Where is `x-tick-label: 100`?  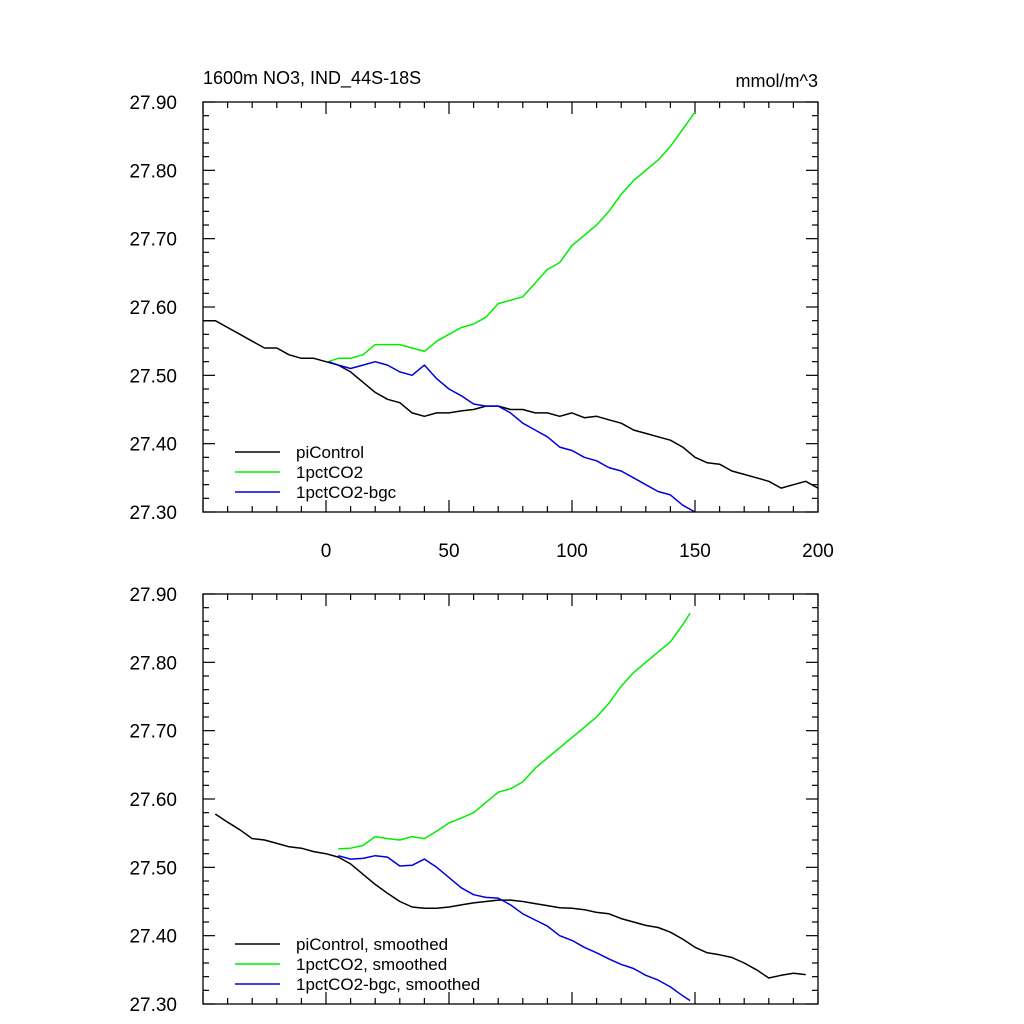
x-tick-label: 100 is located at coordinates (572, 551).